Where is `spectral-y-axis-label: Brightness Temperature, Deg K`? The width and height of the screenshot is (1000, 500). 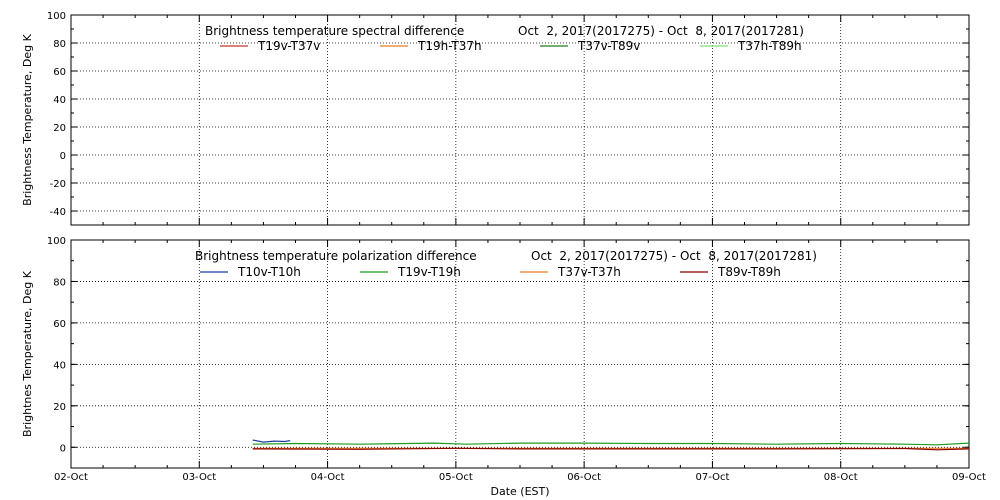
spectral-y-axis-label: Brightness Temperature, Deg K is located at coordinates (27, 119).